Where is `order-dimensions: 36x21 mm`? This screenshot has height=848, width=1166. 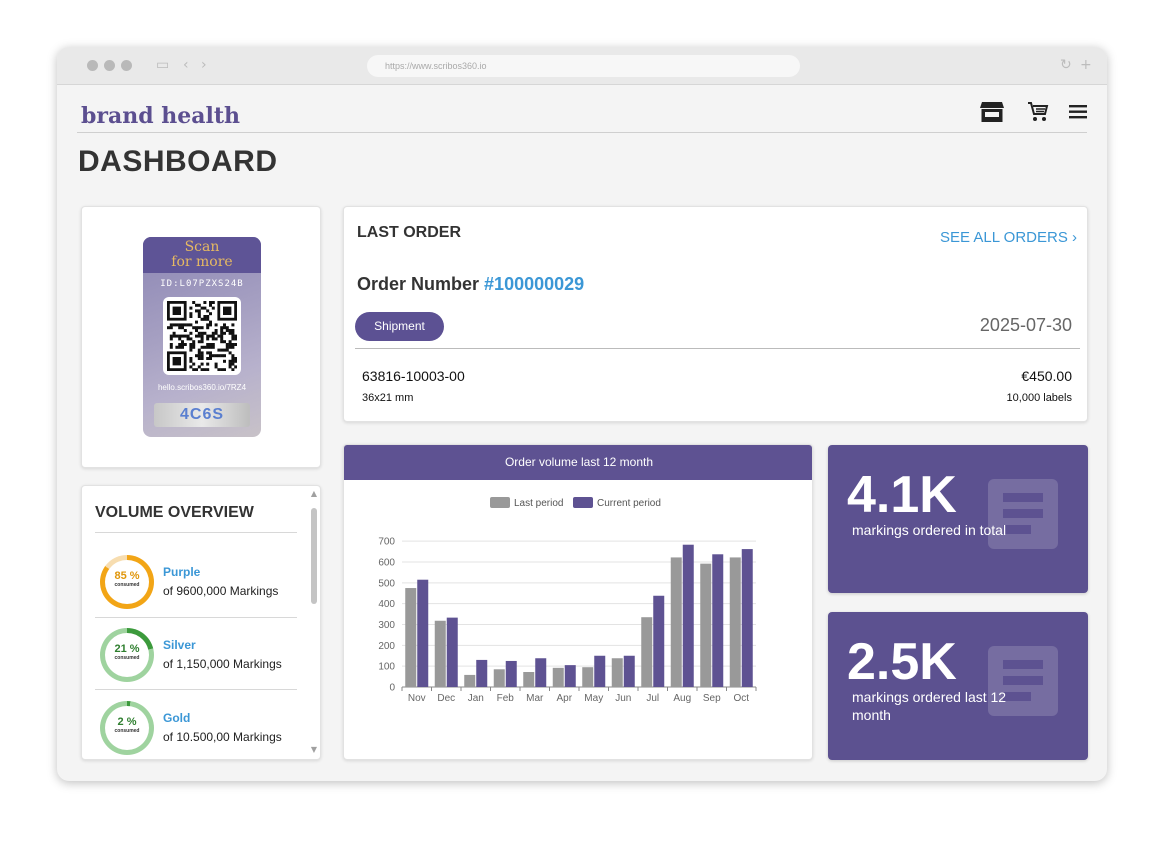 order-dimensions: 36x21 mm is located at coordinates (388, 398).